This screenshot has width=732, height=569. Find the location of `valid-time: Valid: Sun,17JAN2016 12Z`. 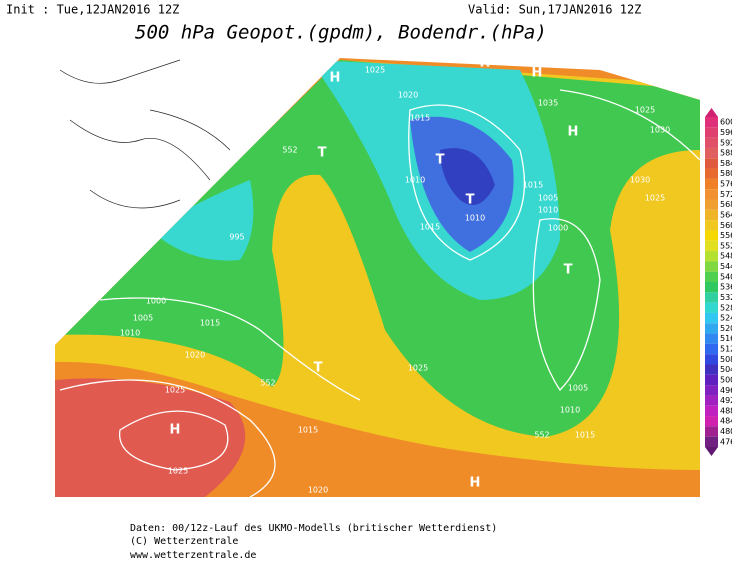

valid-time: Valid: Sun,17JAN2016 12Z is located at coordinates (554, 10).